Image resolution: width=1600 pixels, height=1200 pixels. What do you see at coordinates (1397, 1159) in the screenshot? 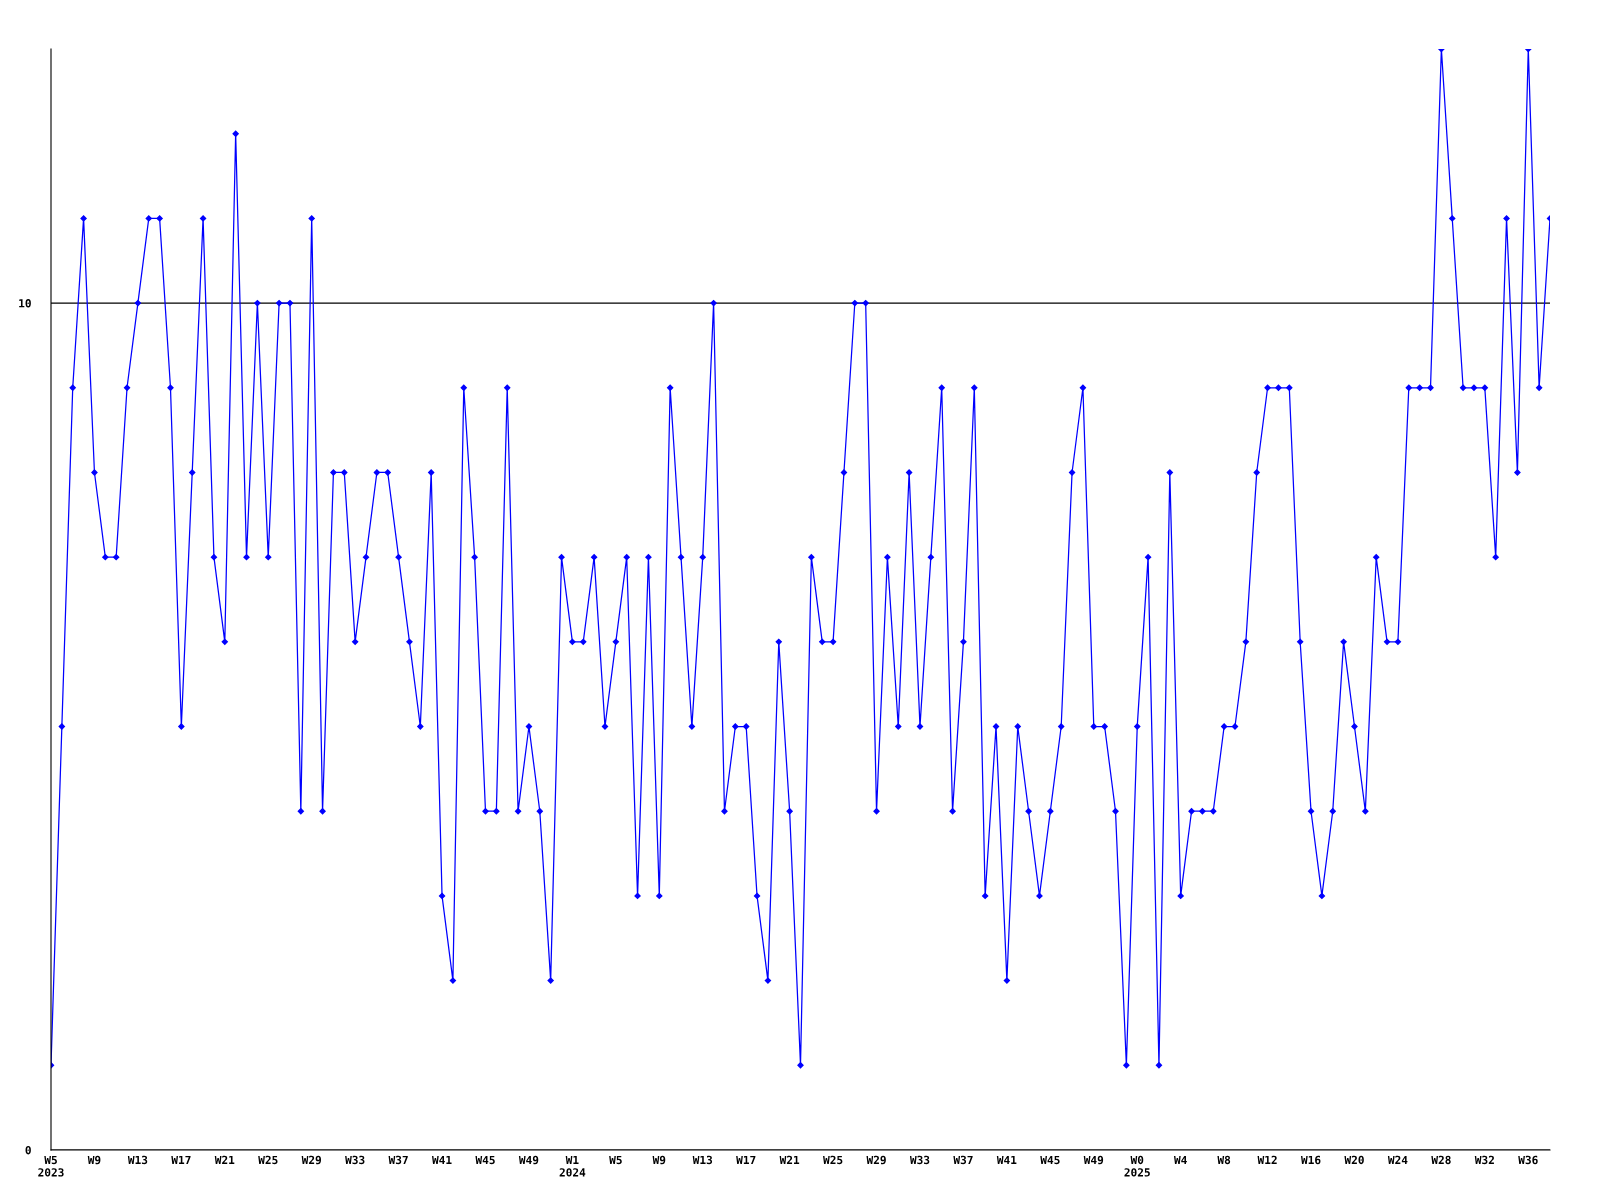
I see `x-tick-label: W24` at bounding box center [1397, 1159].